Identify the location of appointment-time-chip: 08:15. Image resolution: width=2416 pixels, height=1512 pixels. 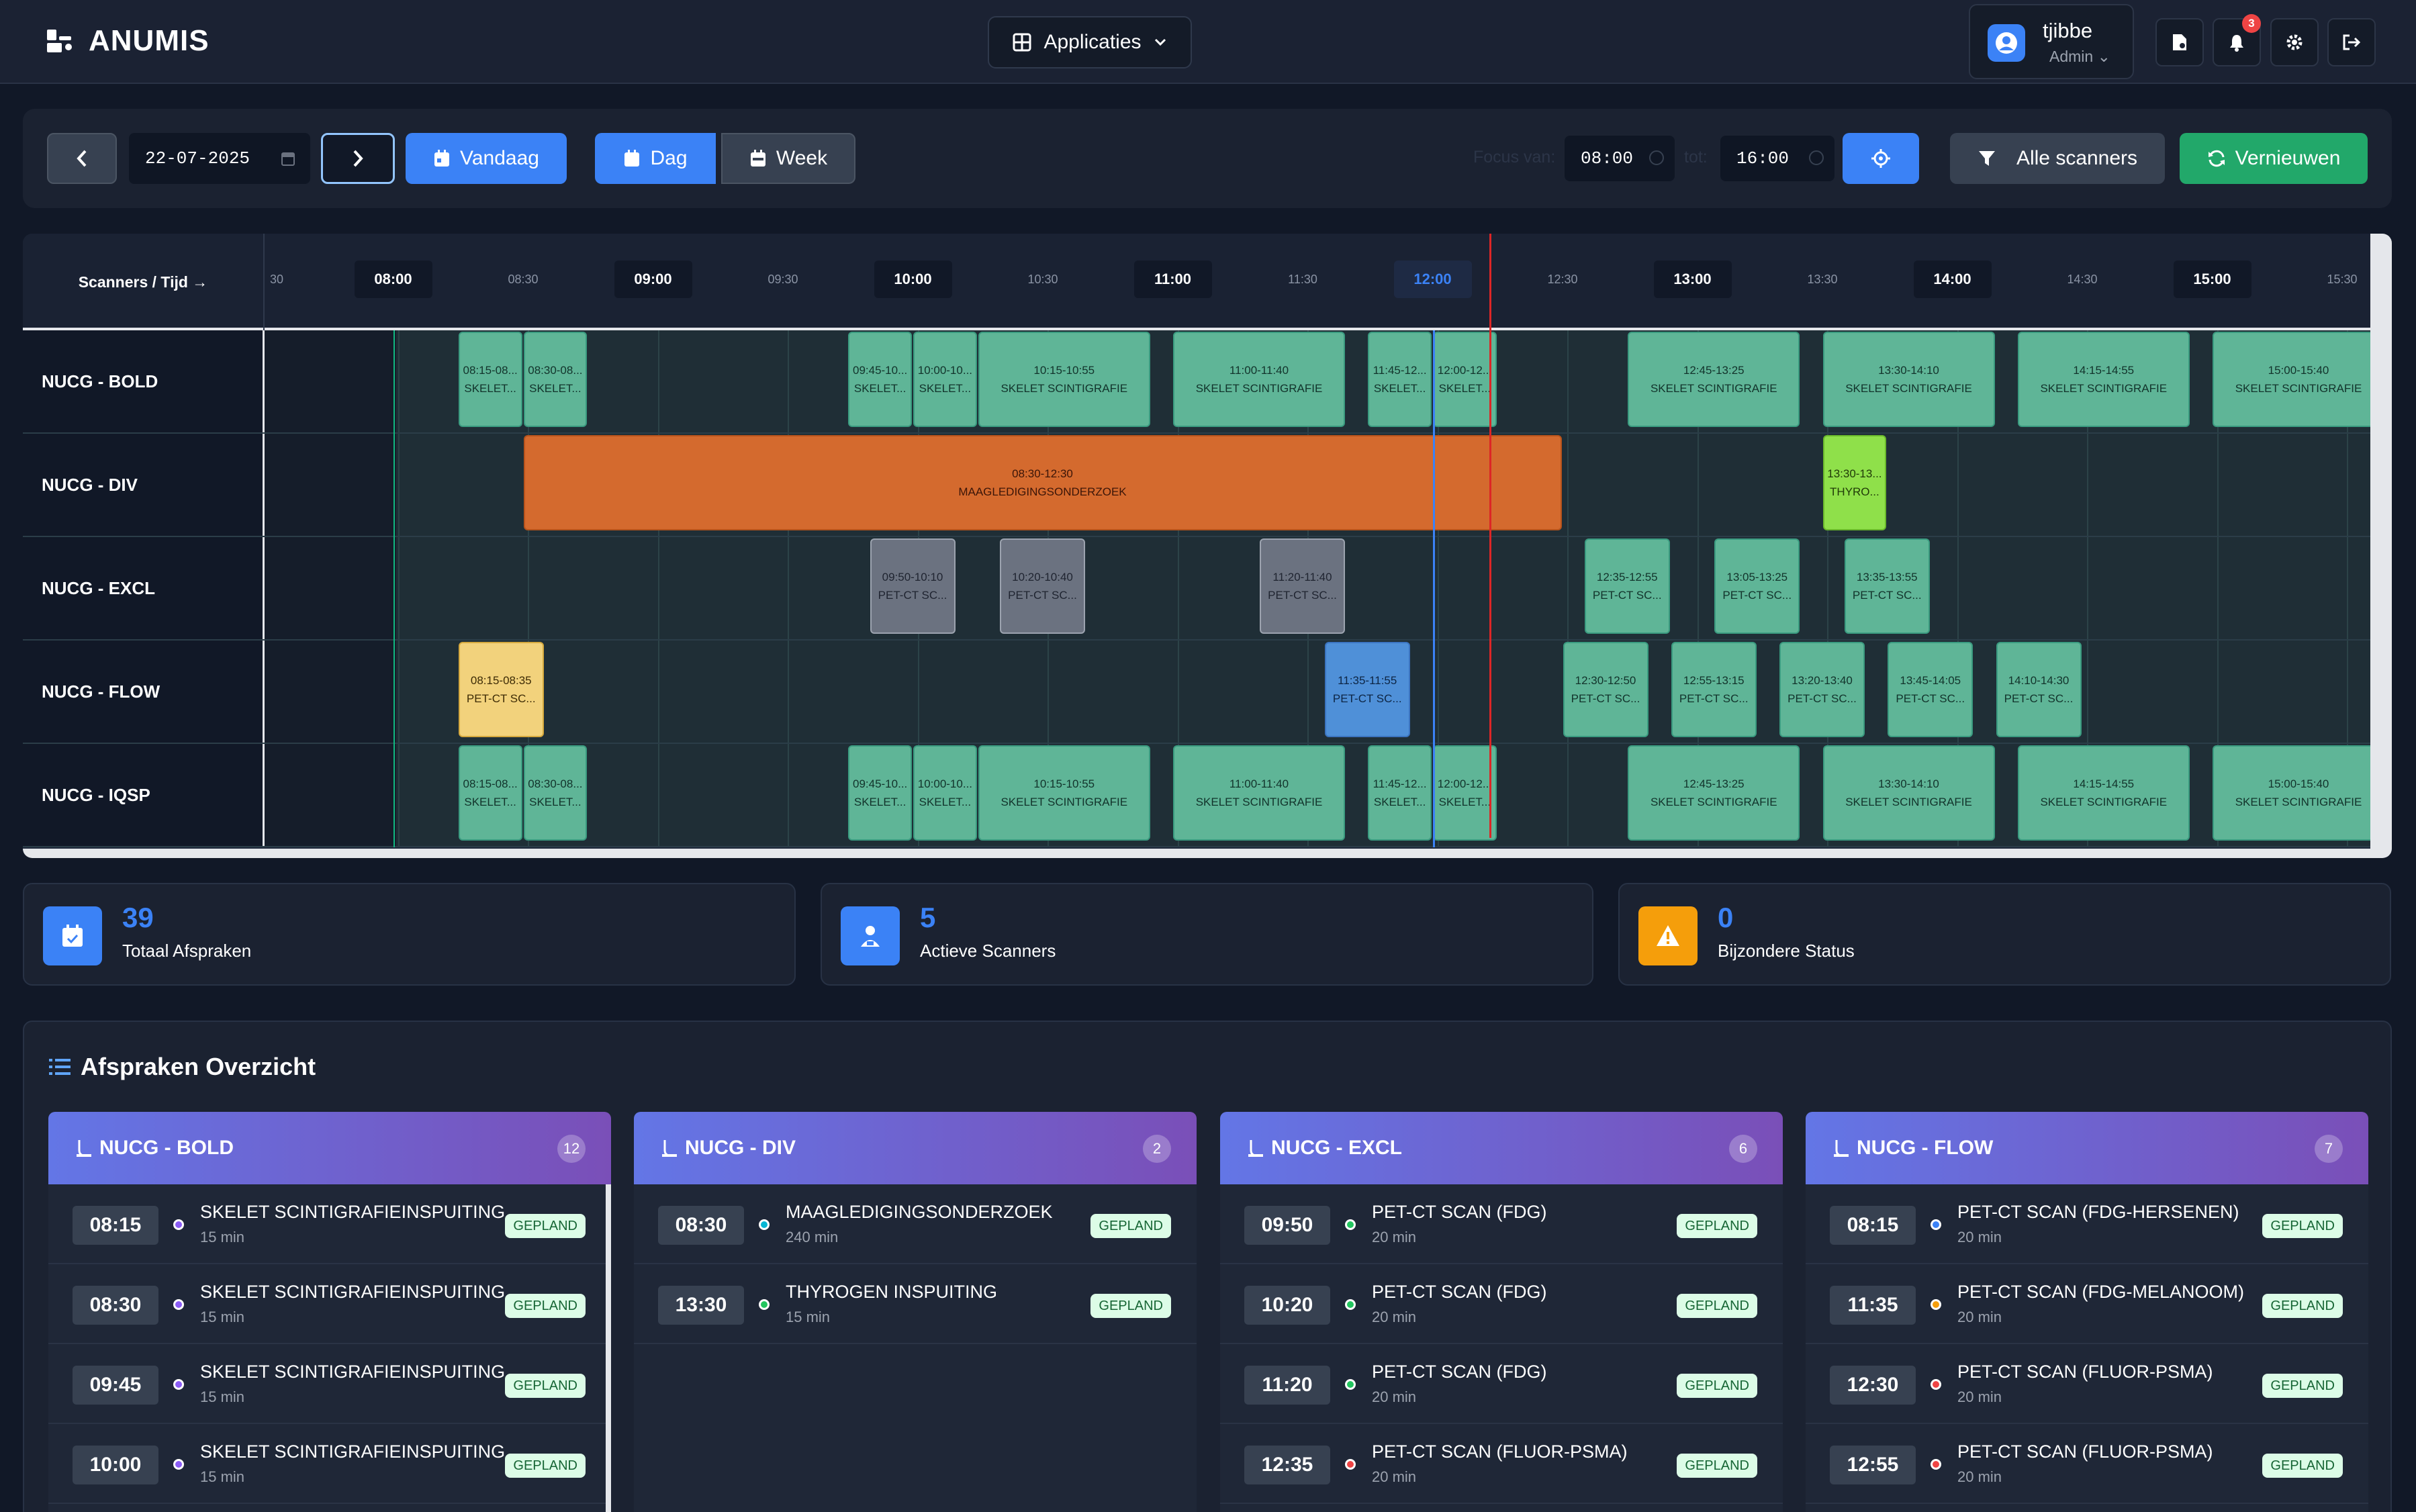
(115, 1225).